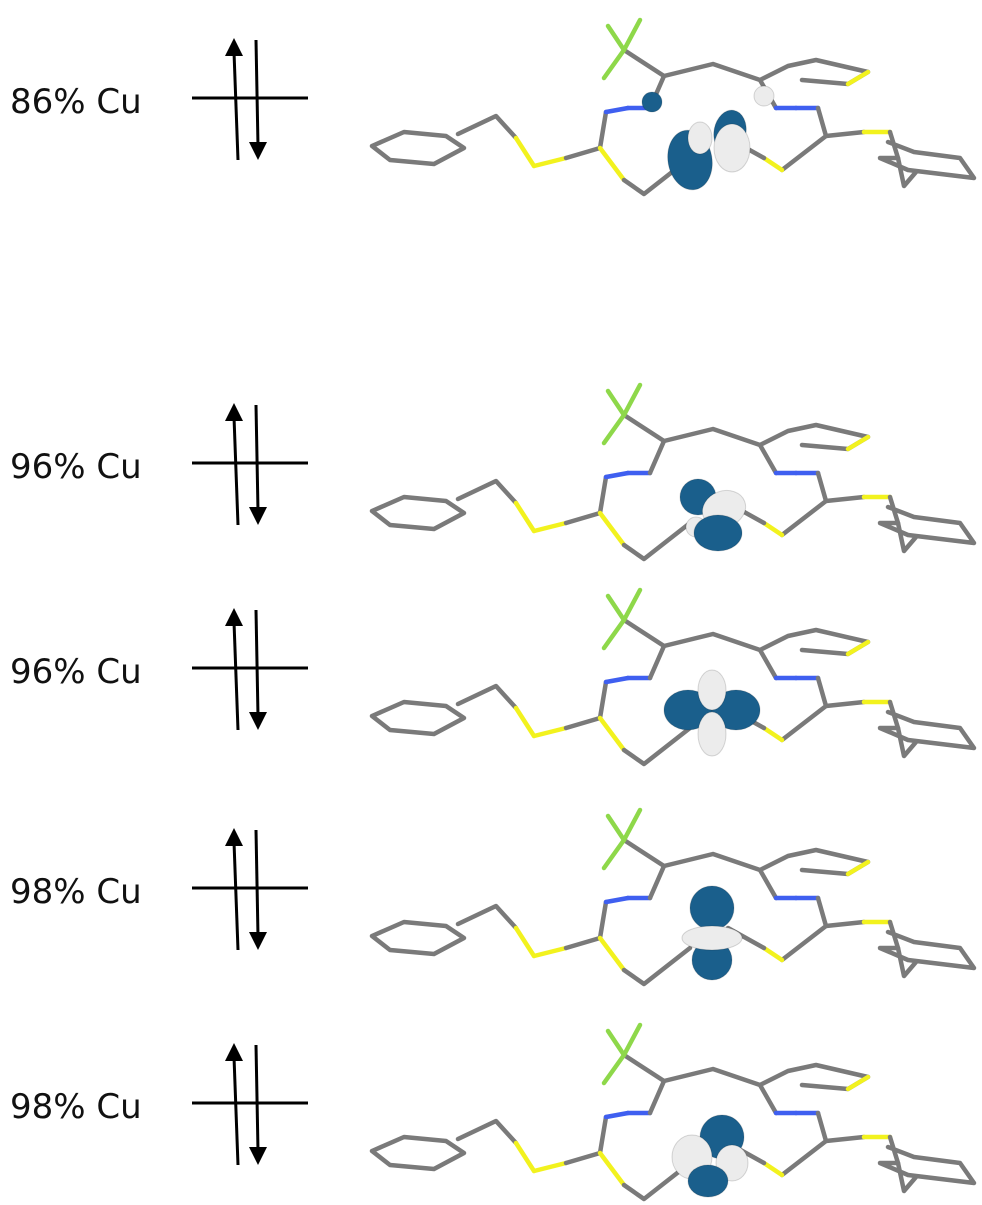 The height and width of the screenshot is (1205, 982). Describe the element at coordinates (76, 102) in the screenshot. I see `cu-character-label: 86% Cu` at that location.